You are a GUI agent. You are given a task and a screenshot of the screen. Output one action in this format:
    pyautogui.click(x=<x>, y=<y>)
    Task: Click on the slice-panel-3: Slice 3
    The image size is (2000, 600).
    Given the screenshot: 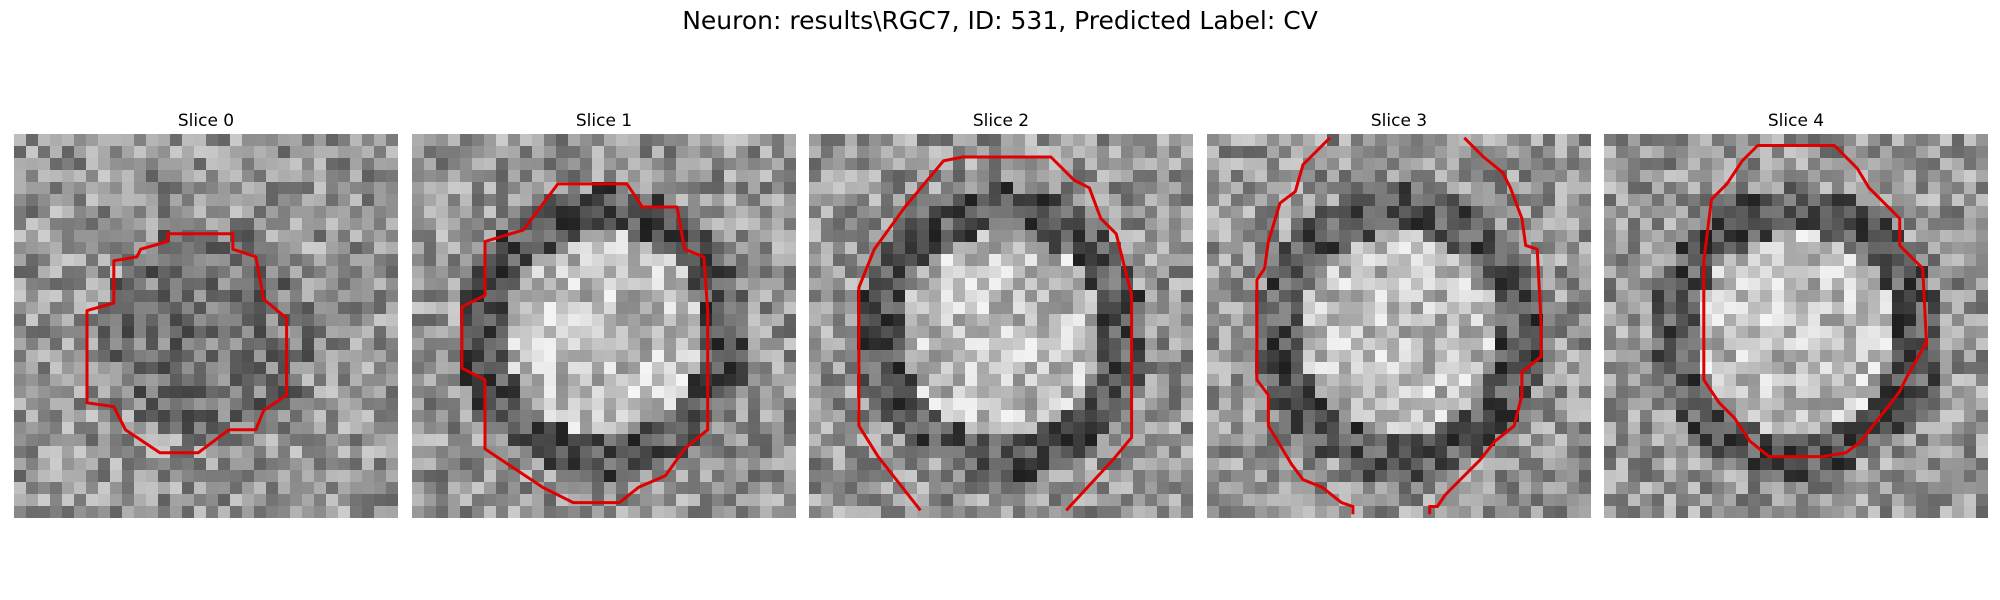 What is the action you would take?
    pyautogui.click(x=1399, y=313)
    